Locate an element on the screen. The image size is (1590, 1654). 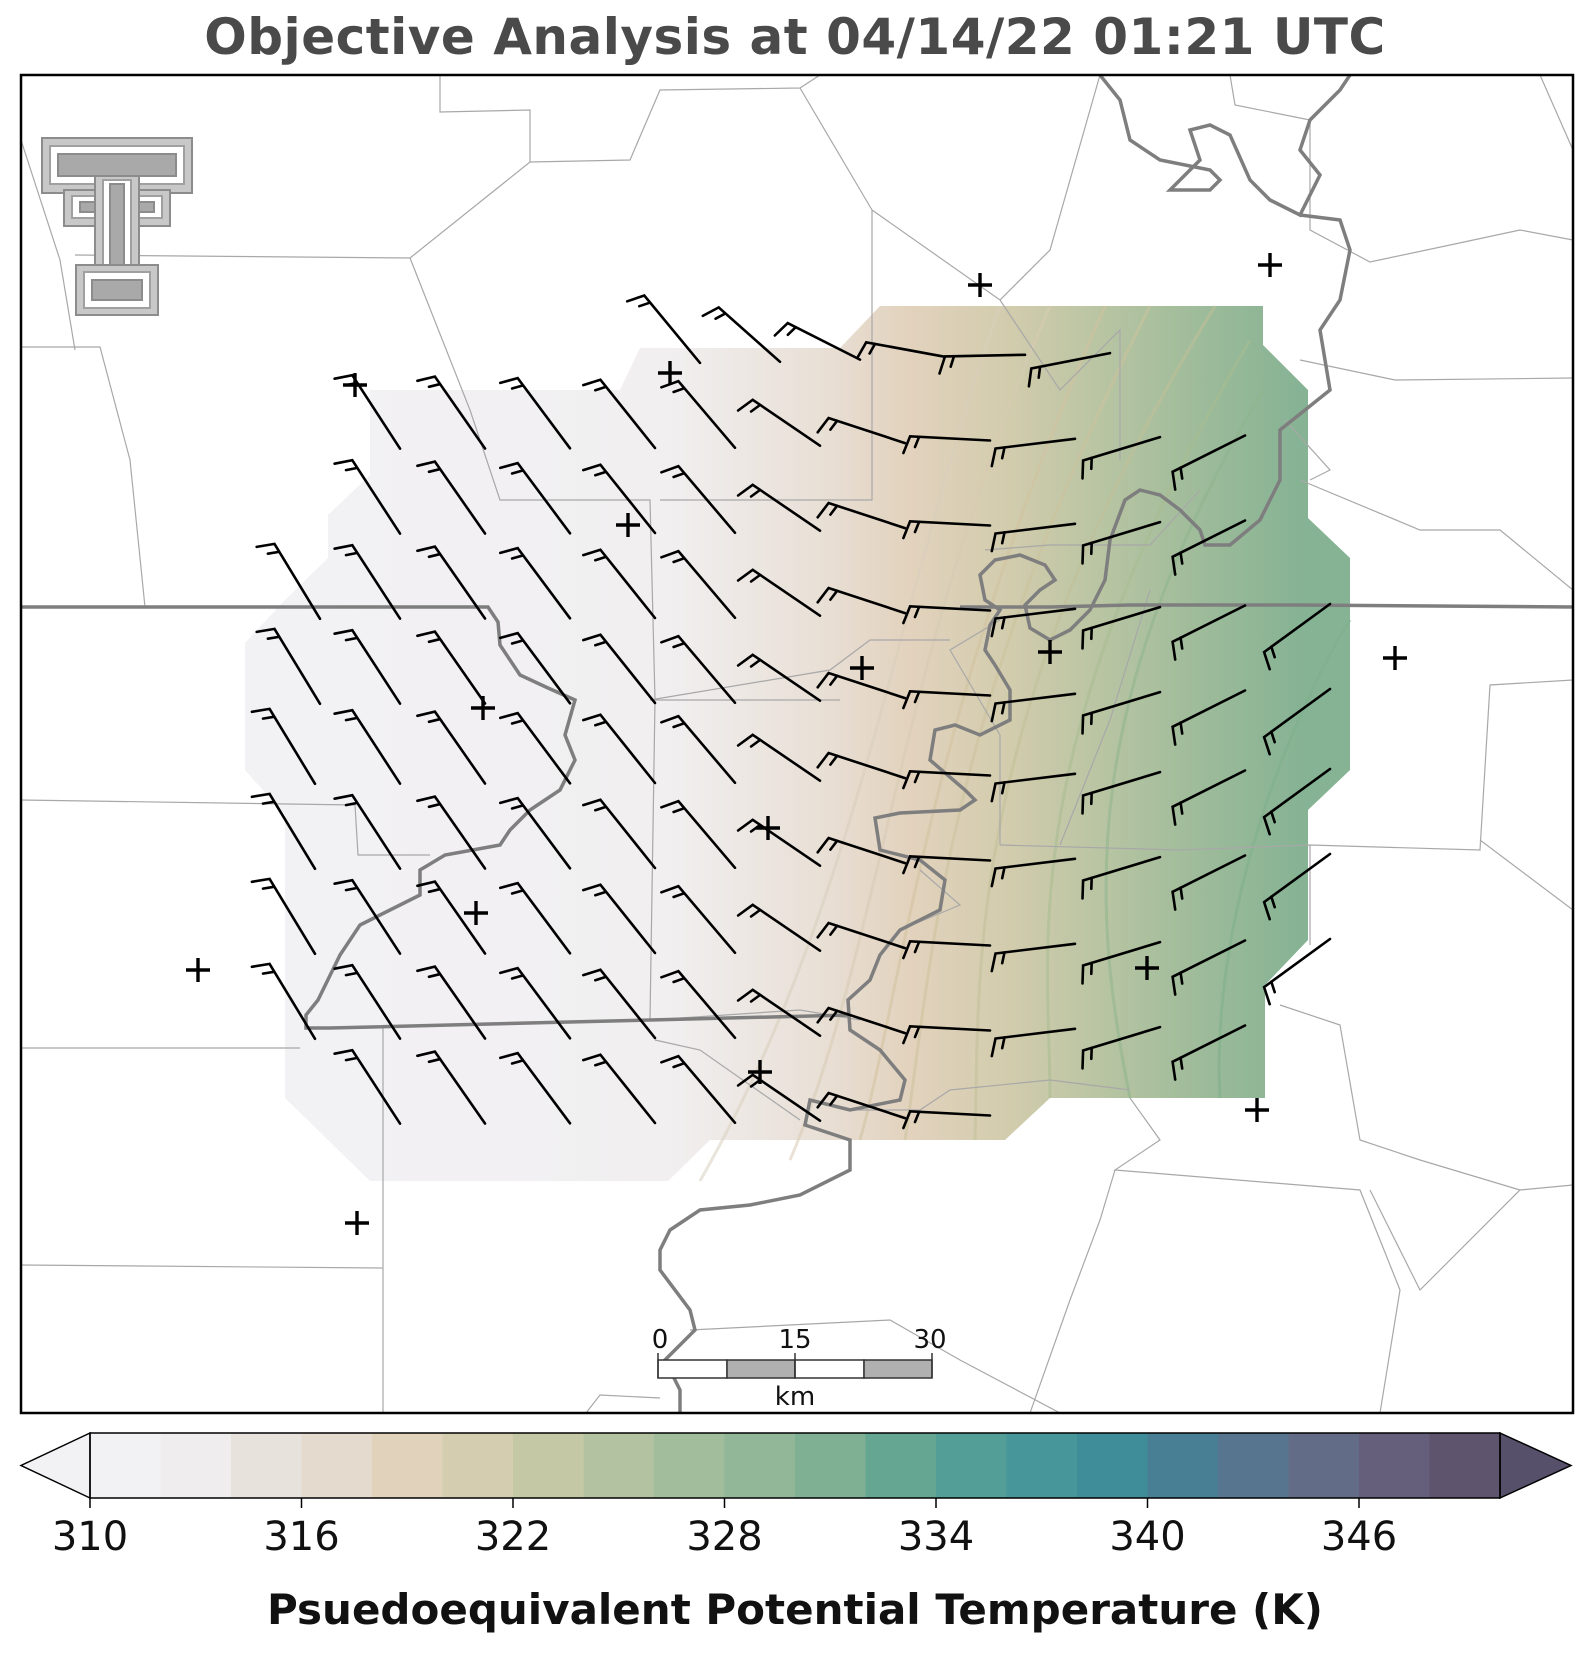
state-border is located at coordinates (1266, 606).